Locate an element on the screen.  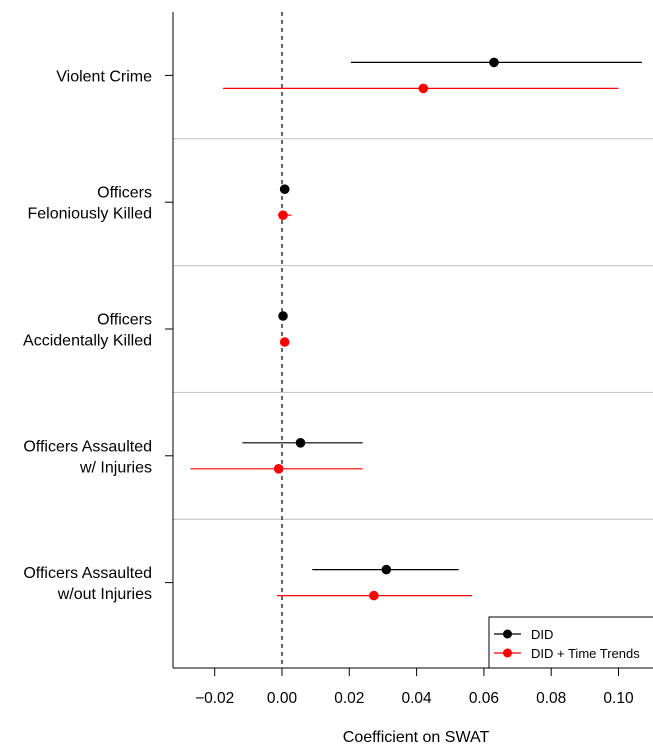
category-label: Accidentally Killed is located at coordinates (87, 341).